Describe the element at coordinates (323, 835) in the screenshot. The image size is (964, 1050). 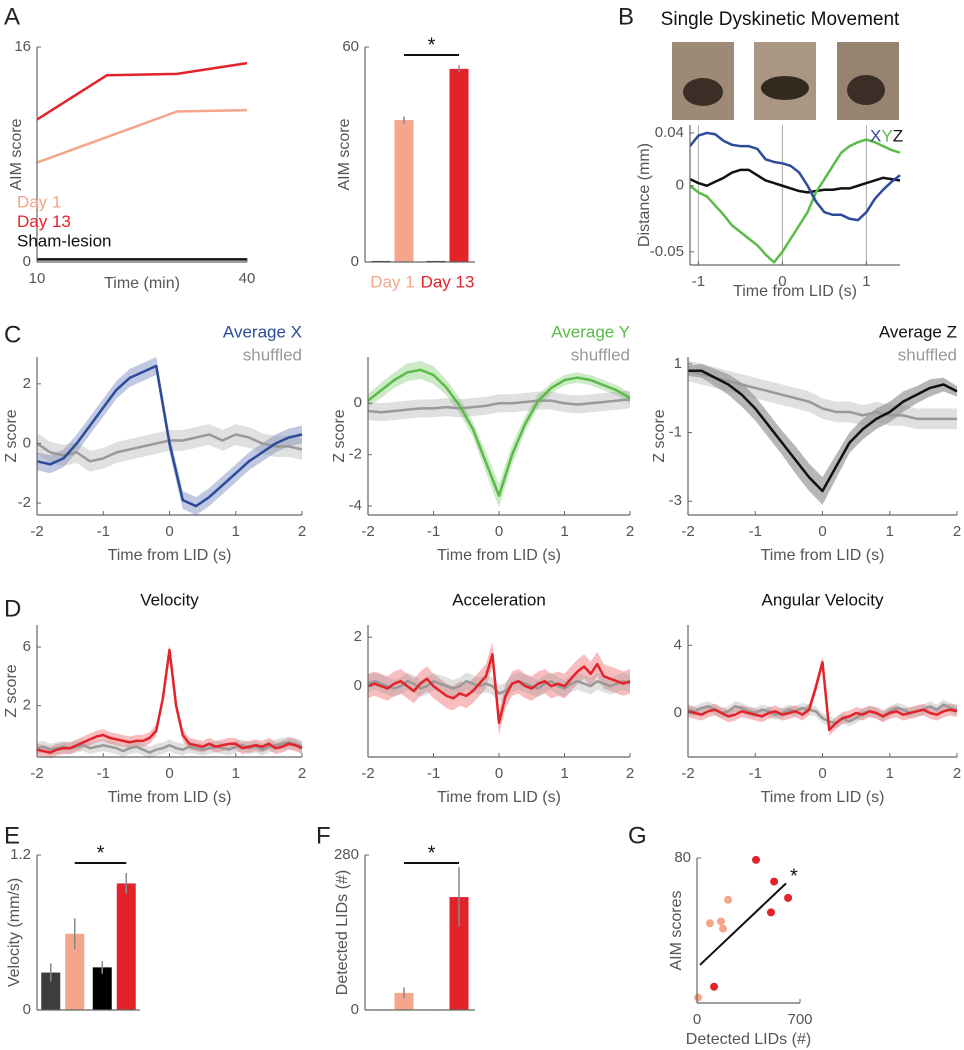
I see `panel-letter: F` at that location.